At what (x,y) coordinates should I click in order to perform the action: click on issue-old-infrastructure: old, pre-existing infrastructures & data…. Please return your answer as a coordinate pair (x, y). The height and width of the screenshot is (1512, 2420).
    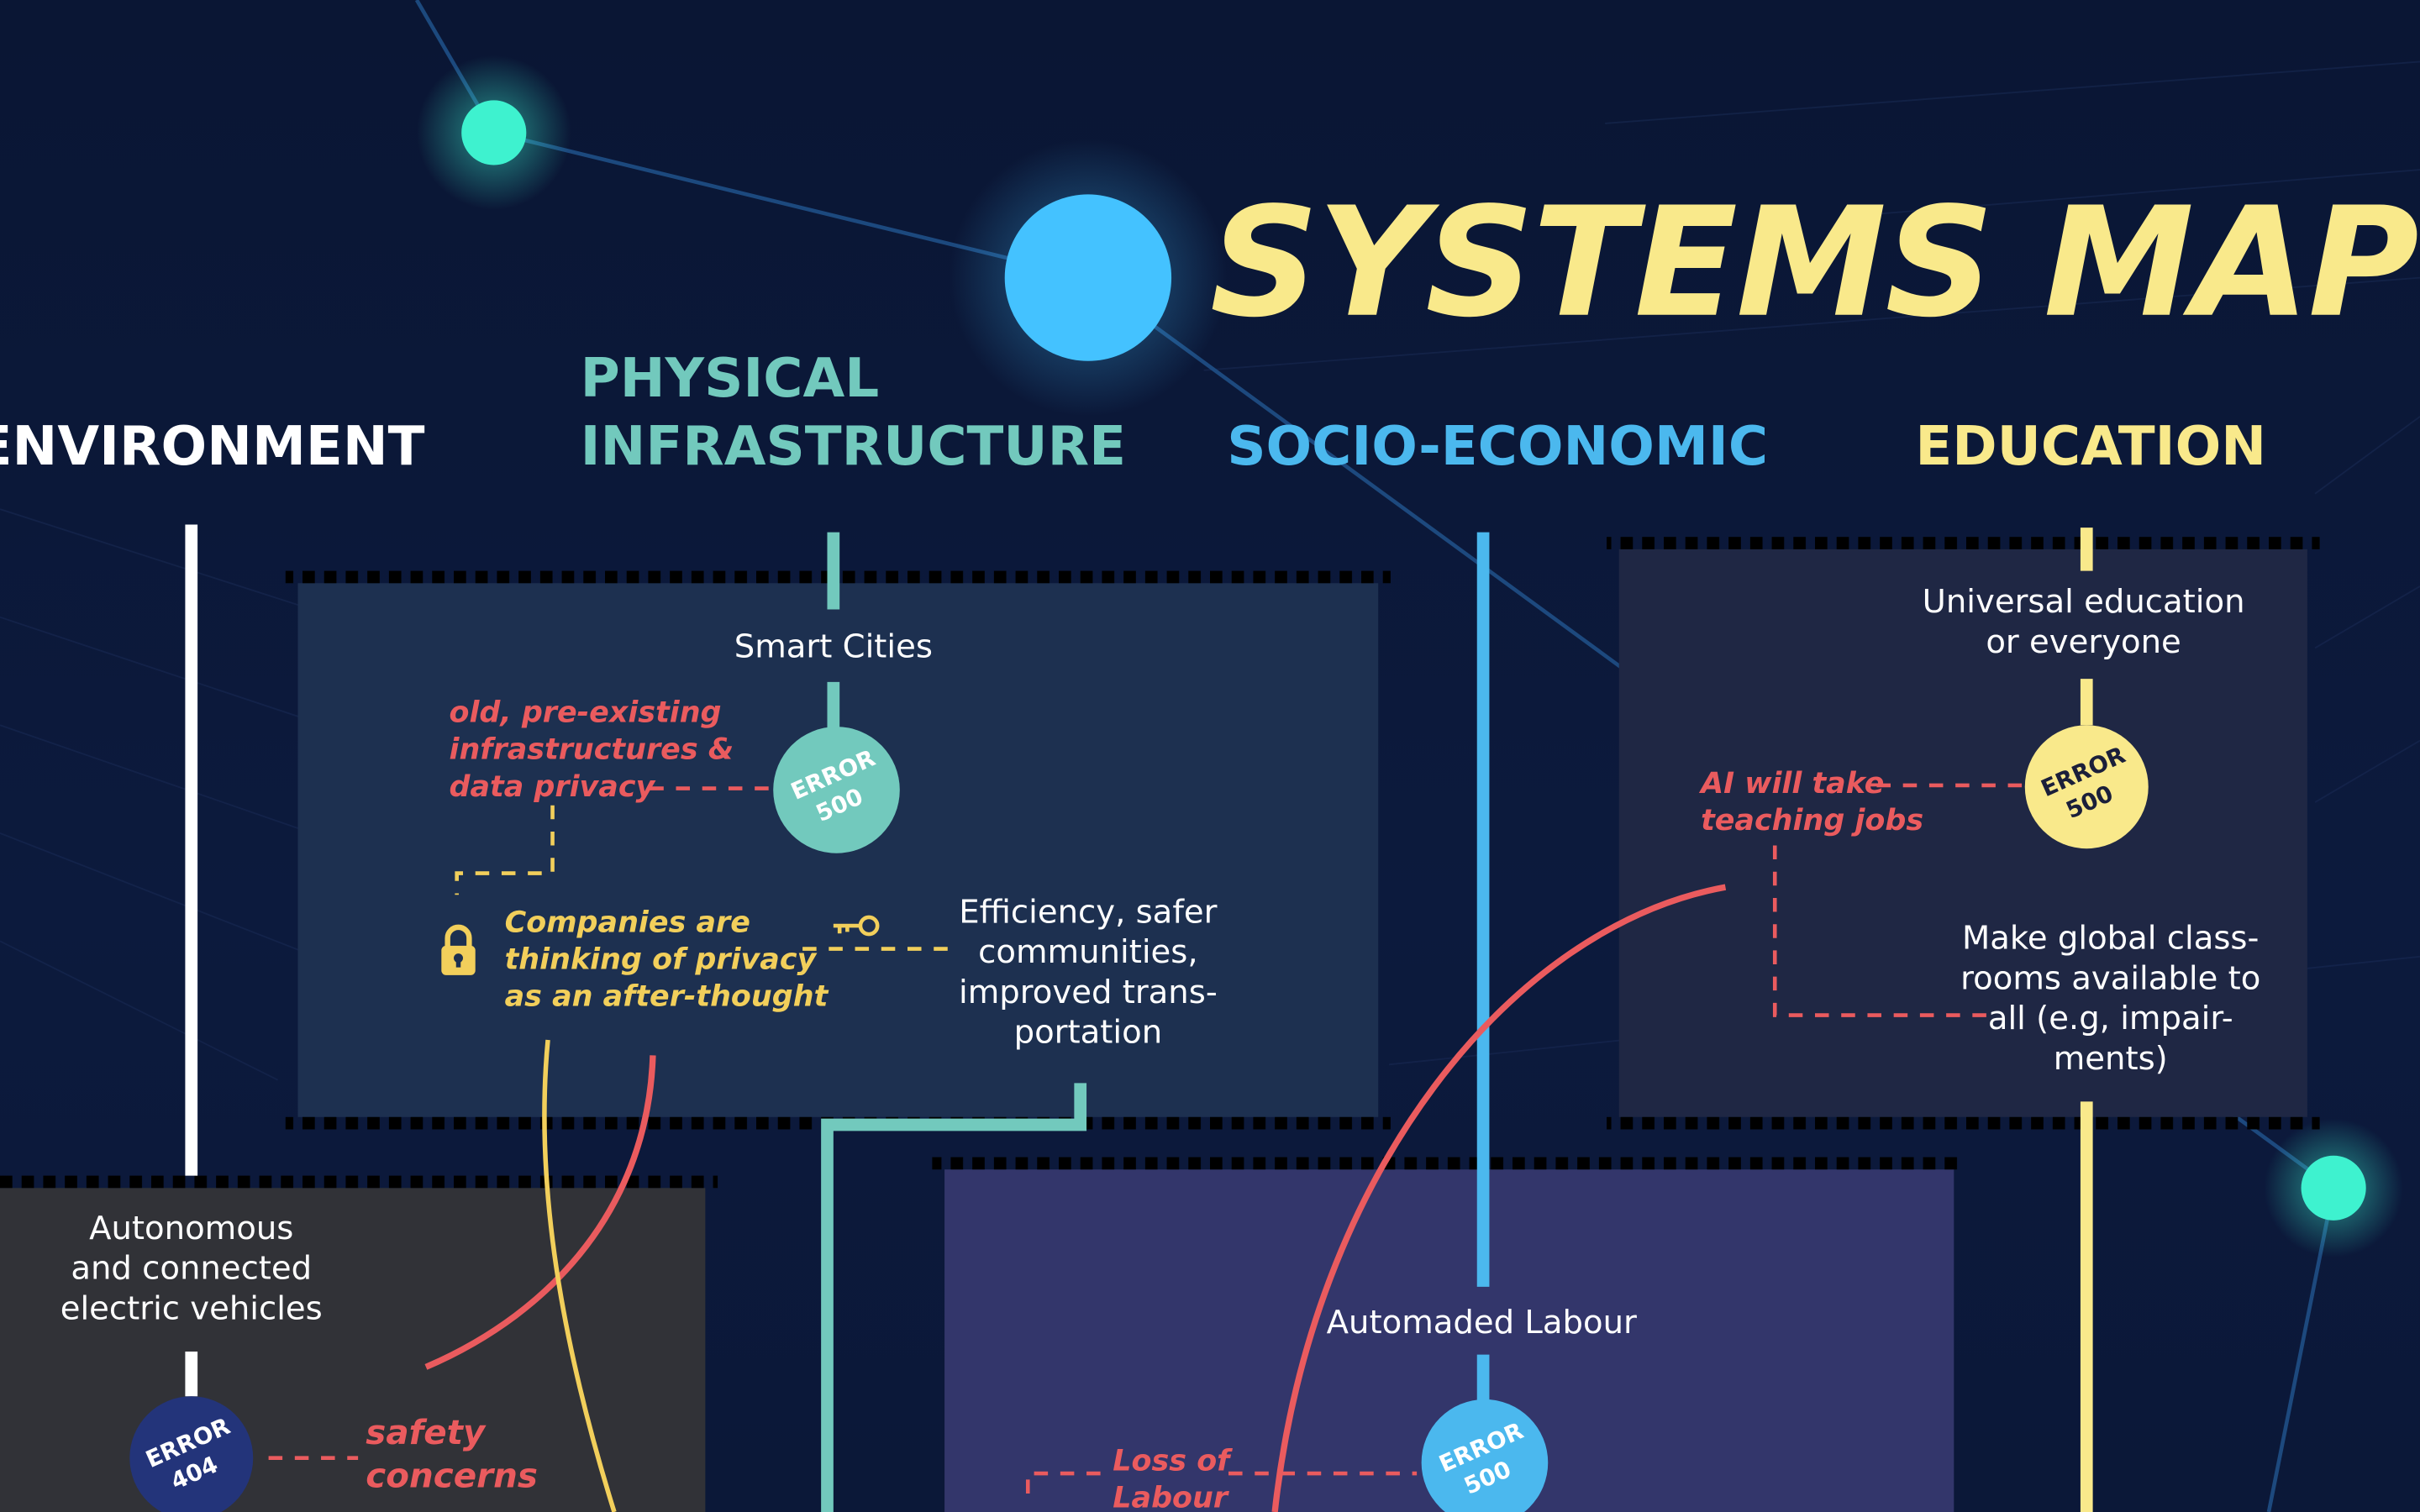
    Looking at the image, I should click on (591, 750).